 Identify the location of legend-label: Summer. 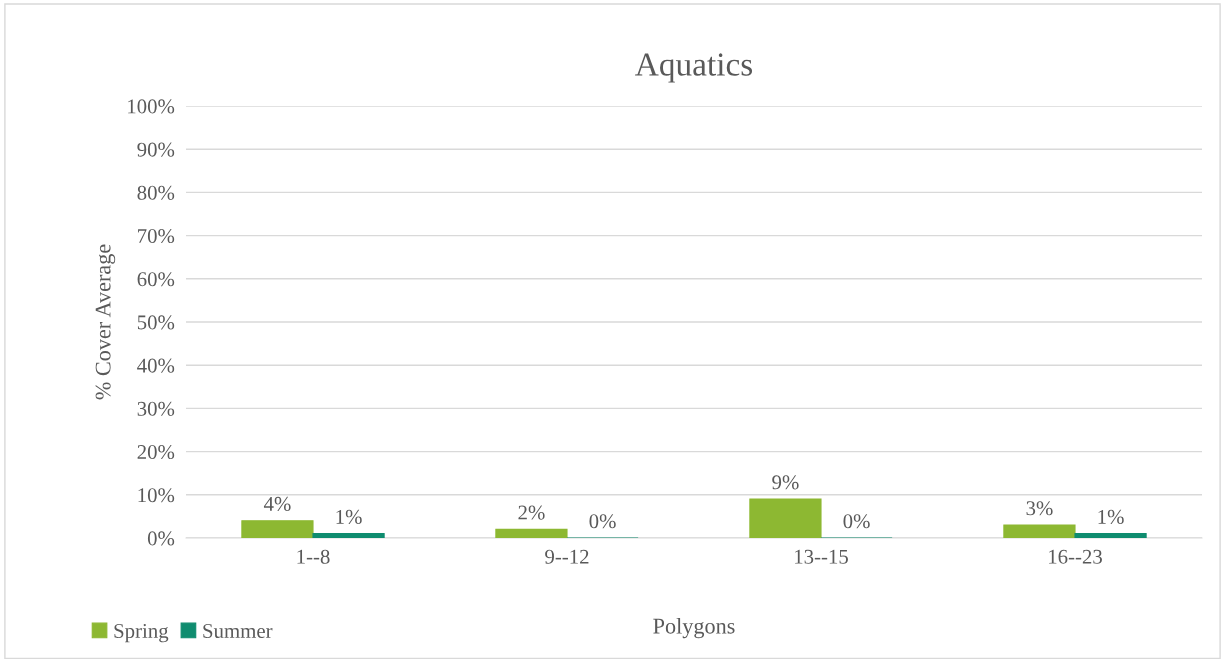
(238, 630).